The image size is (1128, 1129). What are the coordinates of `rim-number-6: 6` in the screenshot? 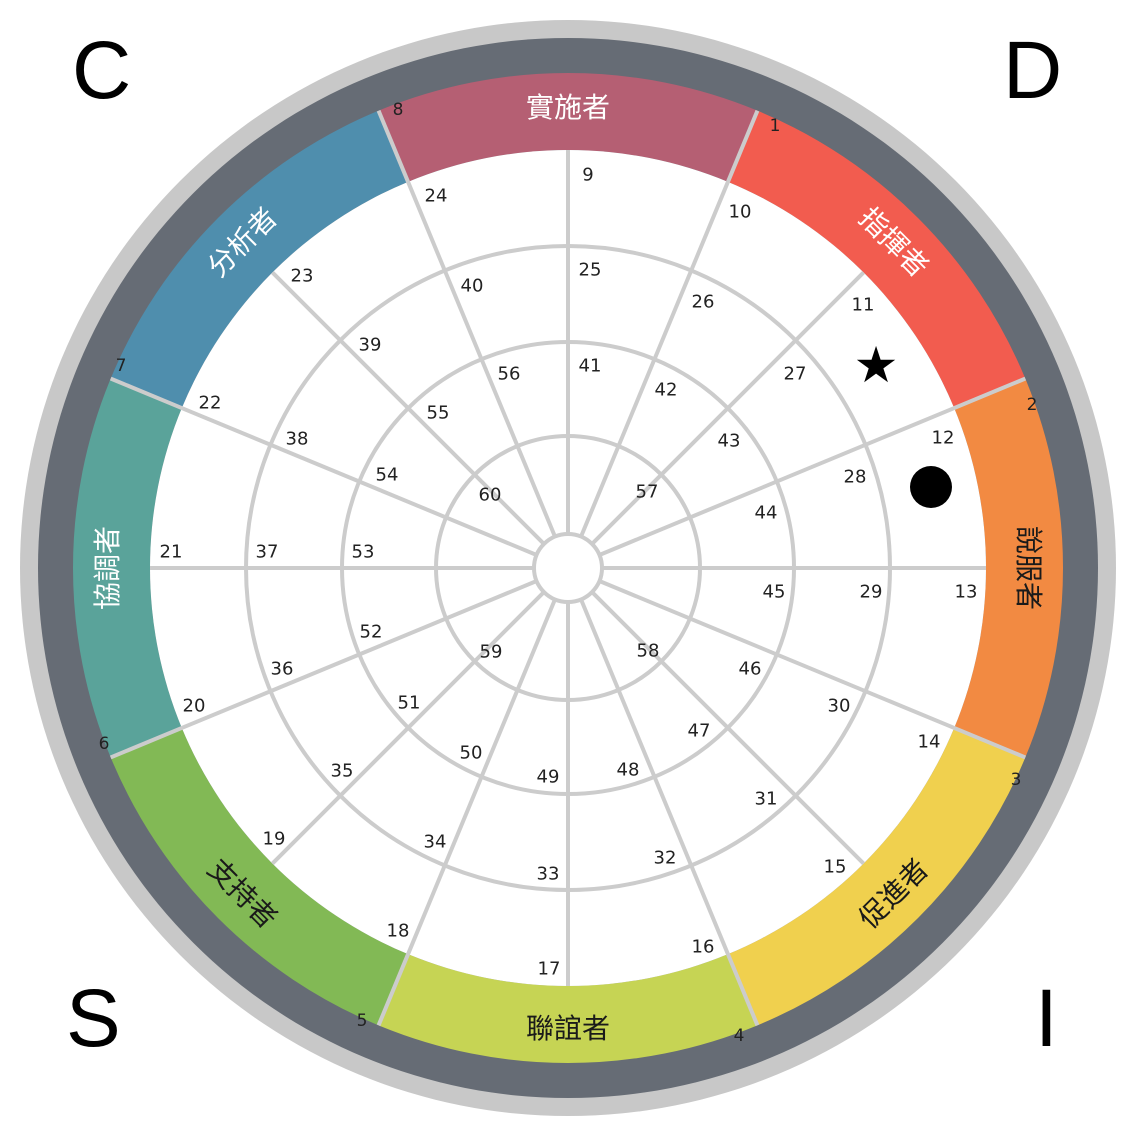 It's located at (104, 744).